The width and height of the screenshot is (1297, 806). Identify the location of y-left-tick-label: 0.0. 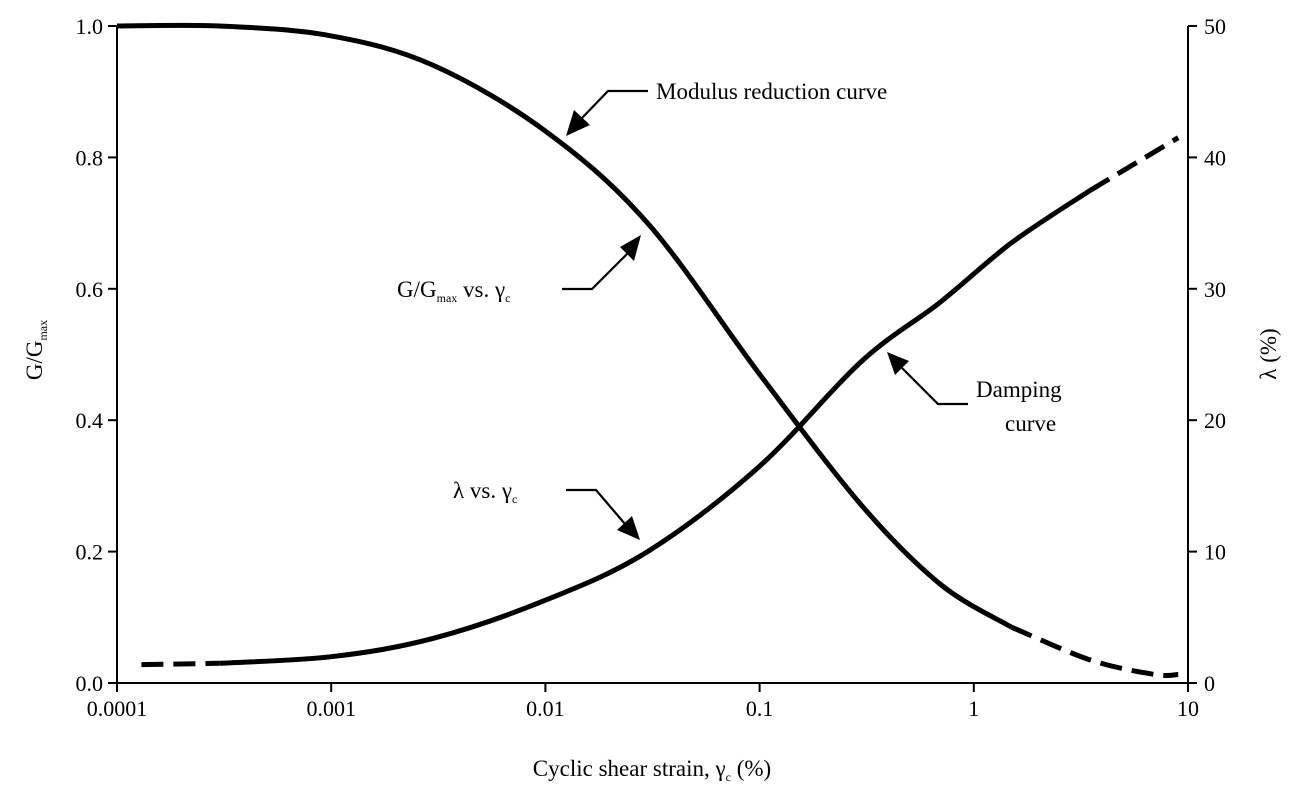
(90, 683).